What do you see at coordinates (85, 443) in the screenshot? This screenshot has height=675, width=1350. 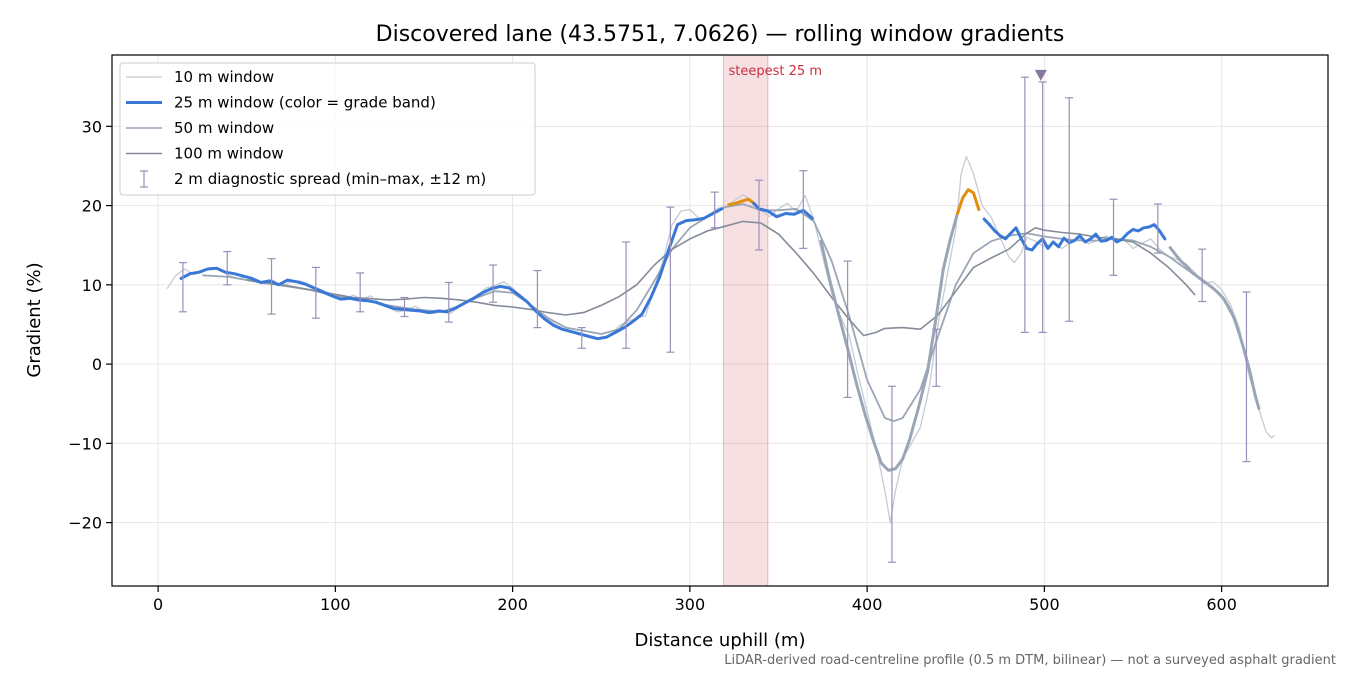 I see `y-tick-label-1: −10` at bounding box center [85, 443].